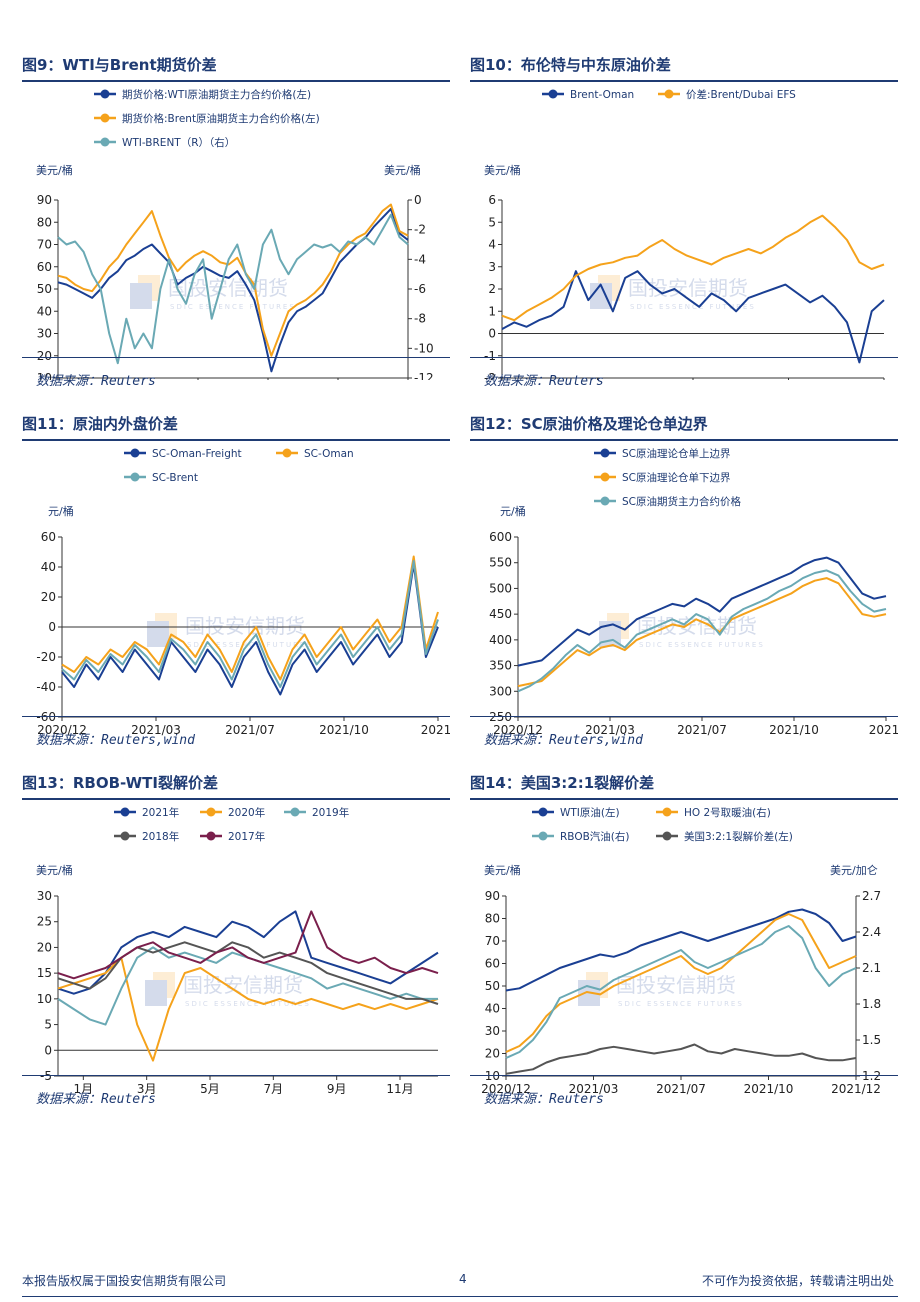 The height and width of the screenshot is (1302, 920). What do you see at coordinates (492, 311) in the screenshot?
I see `y-tick-label: 1` at bounding box center [492, 311].